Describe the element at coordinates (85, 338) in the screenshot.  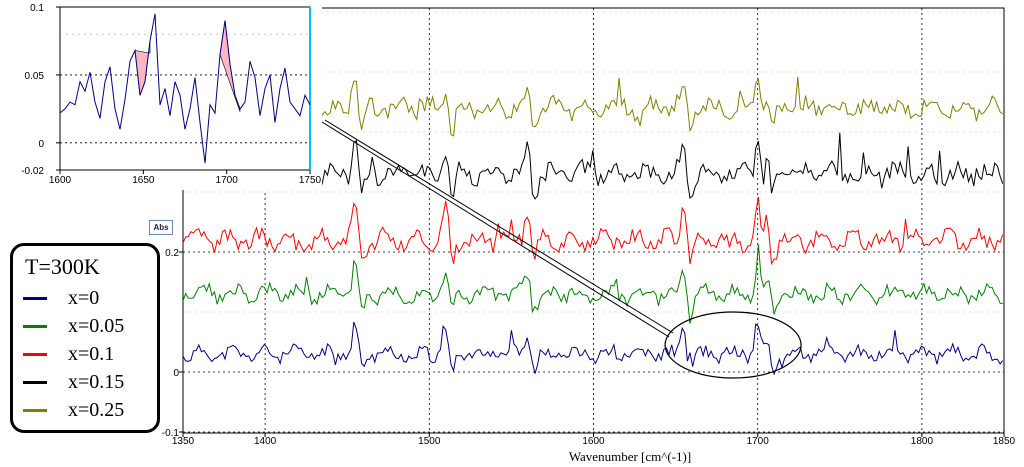
I see `legend: T=300K x=0 x=0.05 x=0.1 x=0.15 x=0.25` at that location.